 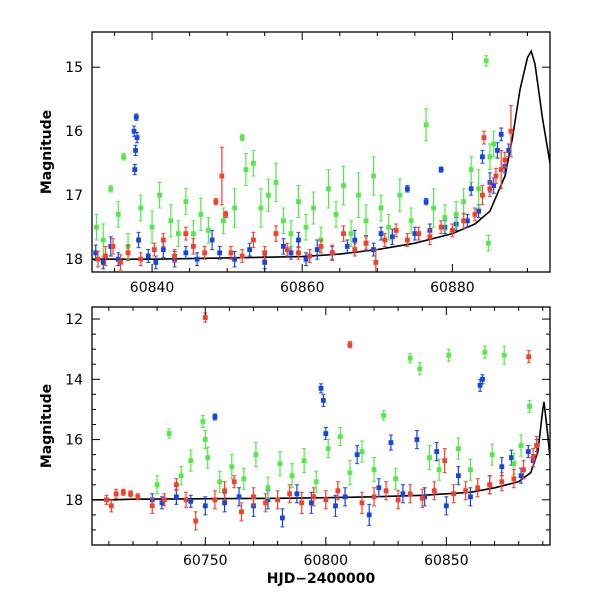 What do you see at coordinates (74, 196) in the screenshot?
I see `y-tick-label: 17` at bounding box center [74, 196].